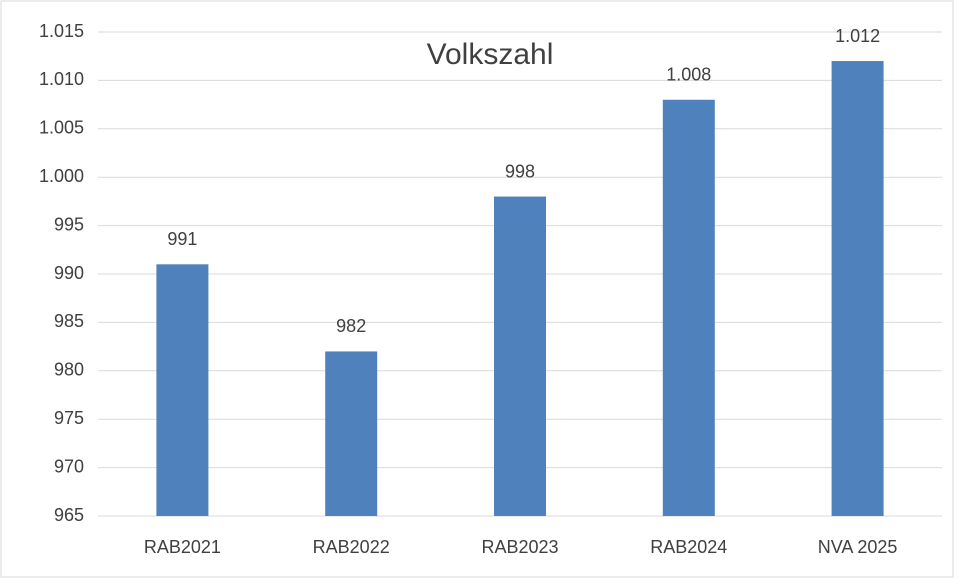 This screenshot has width=961, height=579. Describe the element at coordinates (351, 326) in the screenshot. I see `data-label: 982` at that location.